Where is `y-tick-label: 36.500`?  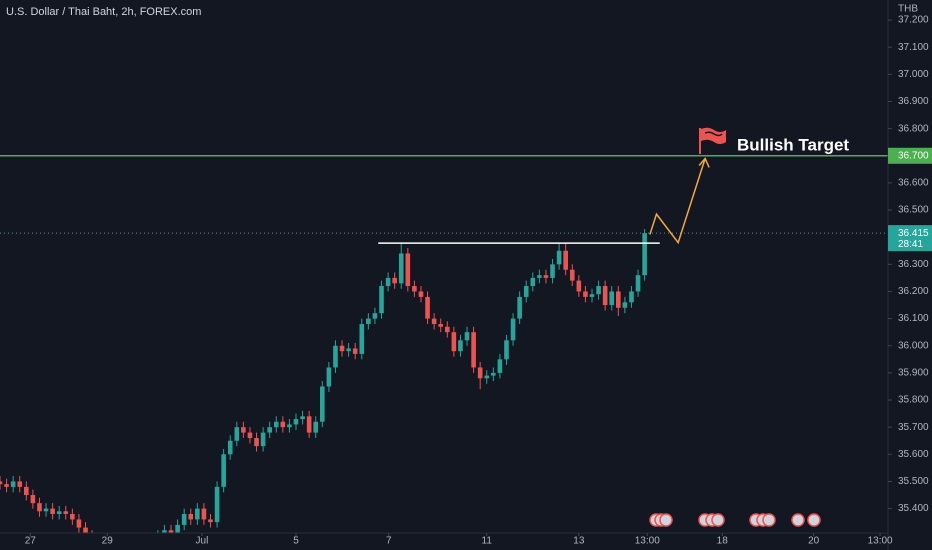 y-tick-label: 36.500 is located at coordinates (913, 210).